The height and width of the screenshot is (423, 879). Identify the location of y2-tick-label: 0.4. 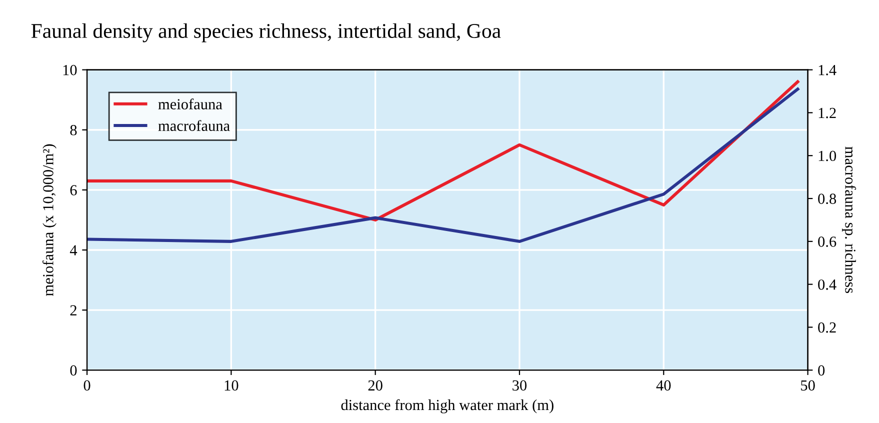
(827, 284).